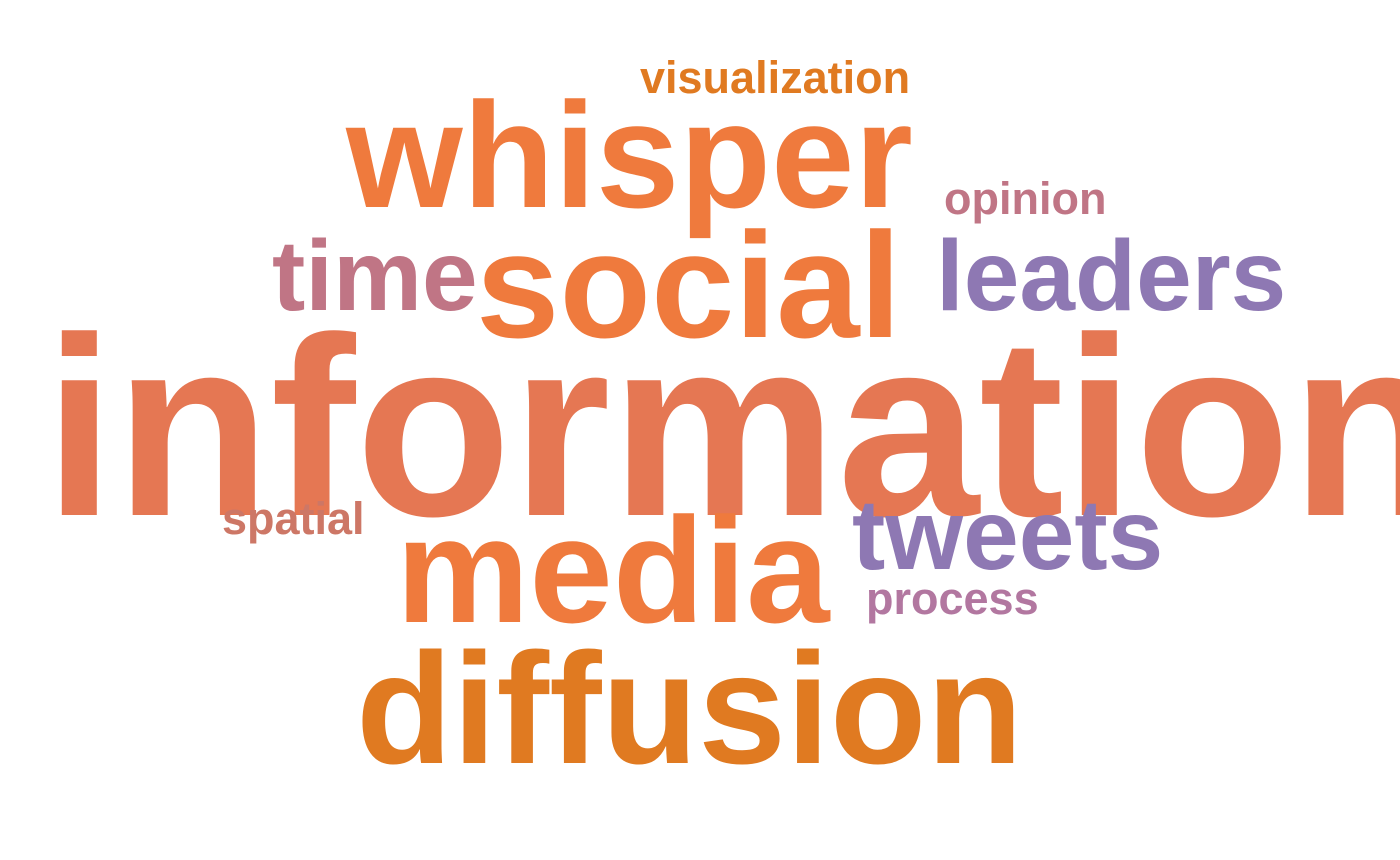  Describe the element at coordinates (613, 570) in the screenshot. I see `word-media: media` at that location.